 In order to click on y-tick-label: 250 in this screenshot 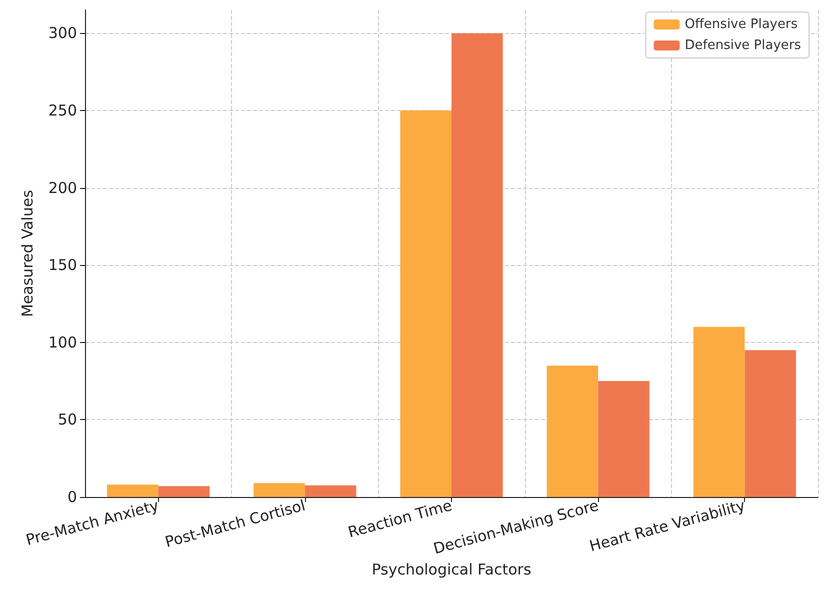, I will do `click(62, 110)`.